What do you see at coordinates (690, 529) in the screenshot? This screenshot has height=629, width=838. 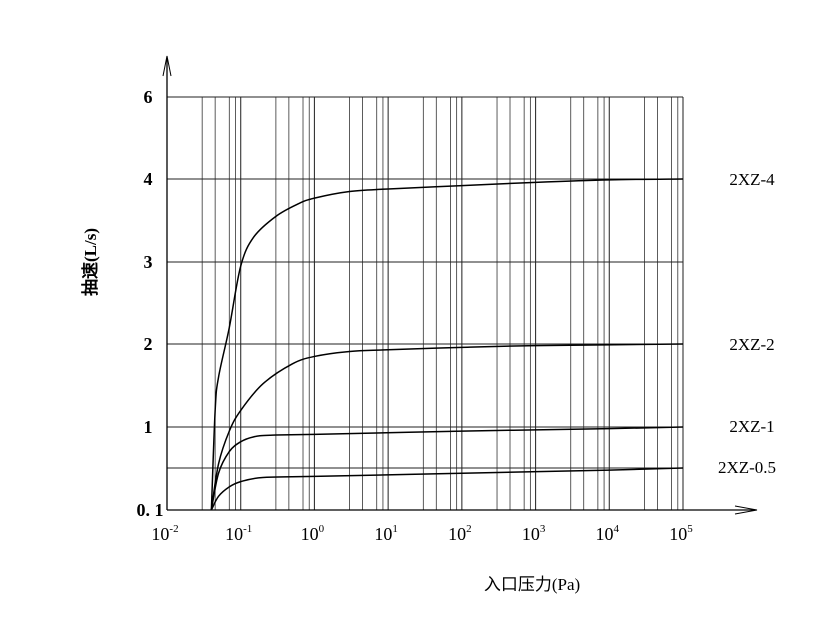 I see `tick-exponent: 5` at bounding box center [690, 529].